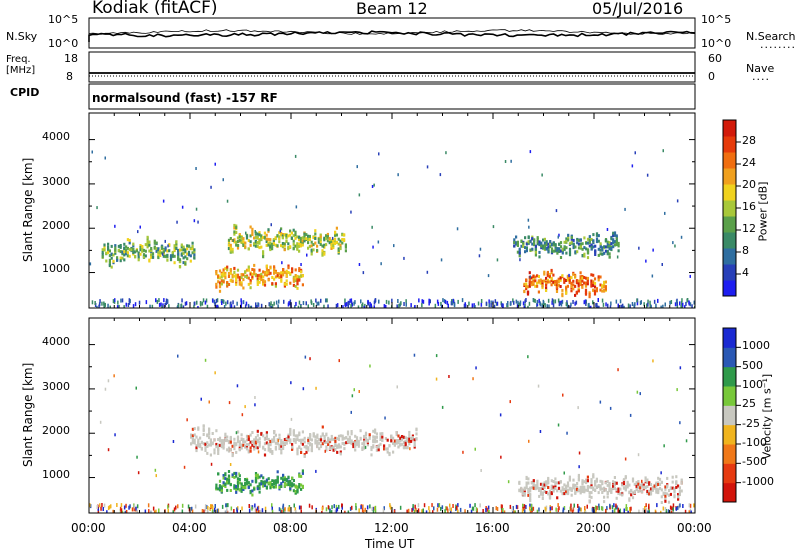 The image size is (800, 554). What do you see at coordinates (749, 140) in the screenshot?
I see `colorbar-tick-label: 28` at bounding box center [749, 140].